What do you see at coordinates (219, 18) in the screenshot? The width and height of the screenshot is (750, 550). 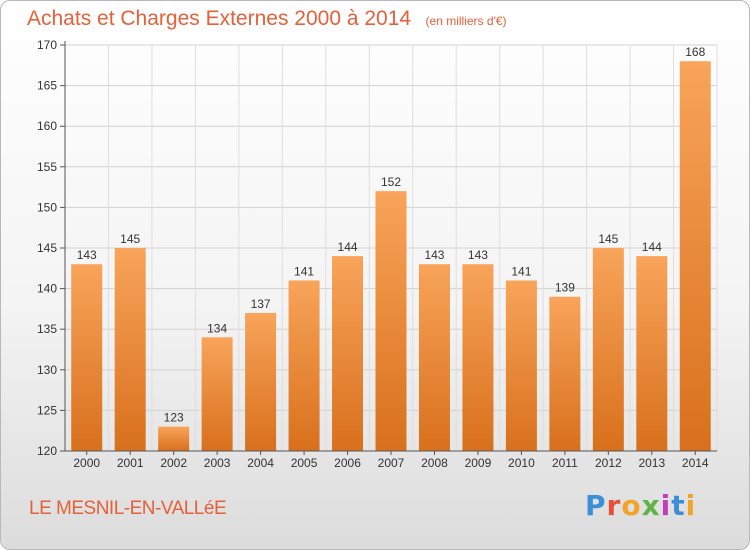 I see `chart-title: Achats et Charges Externes 2000 à 2014` at bounding box center [219, 18].